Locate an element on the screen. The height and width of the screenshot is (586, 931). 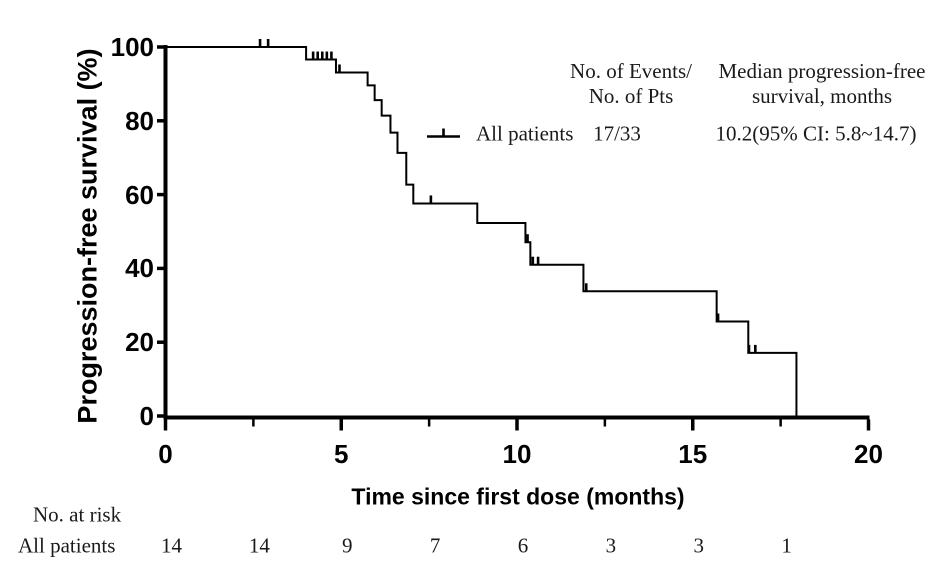
y-tick-label: 20 is located at coordinates (139, 342).